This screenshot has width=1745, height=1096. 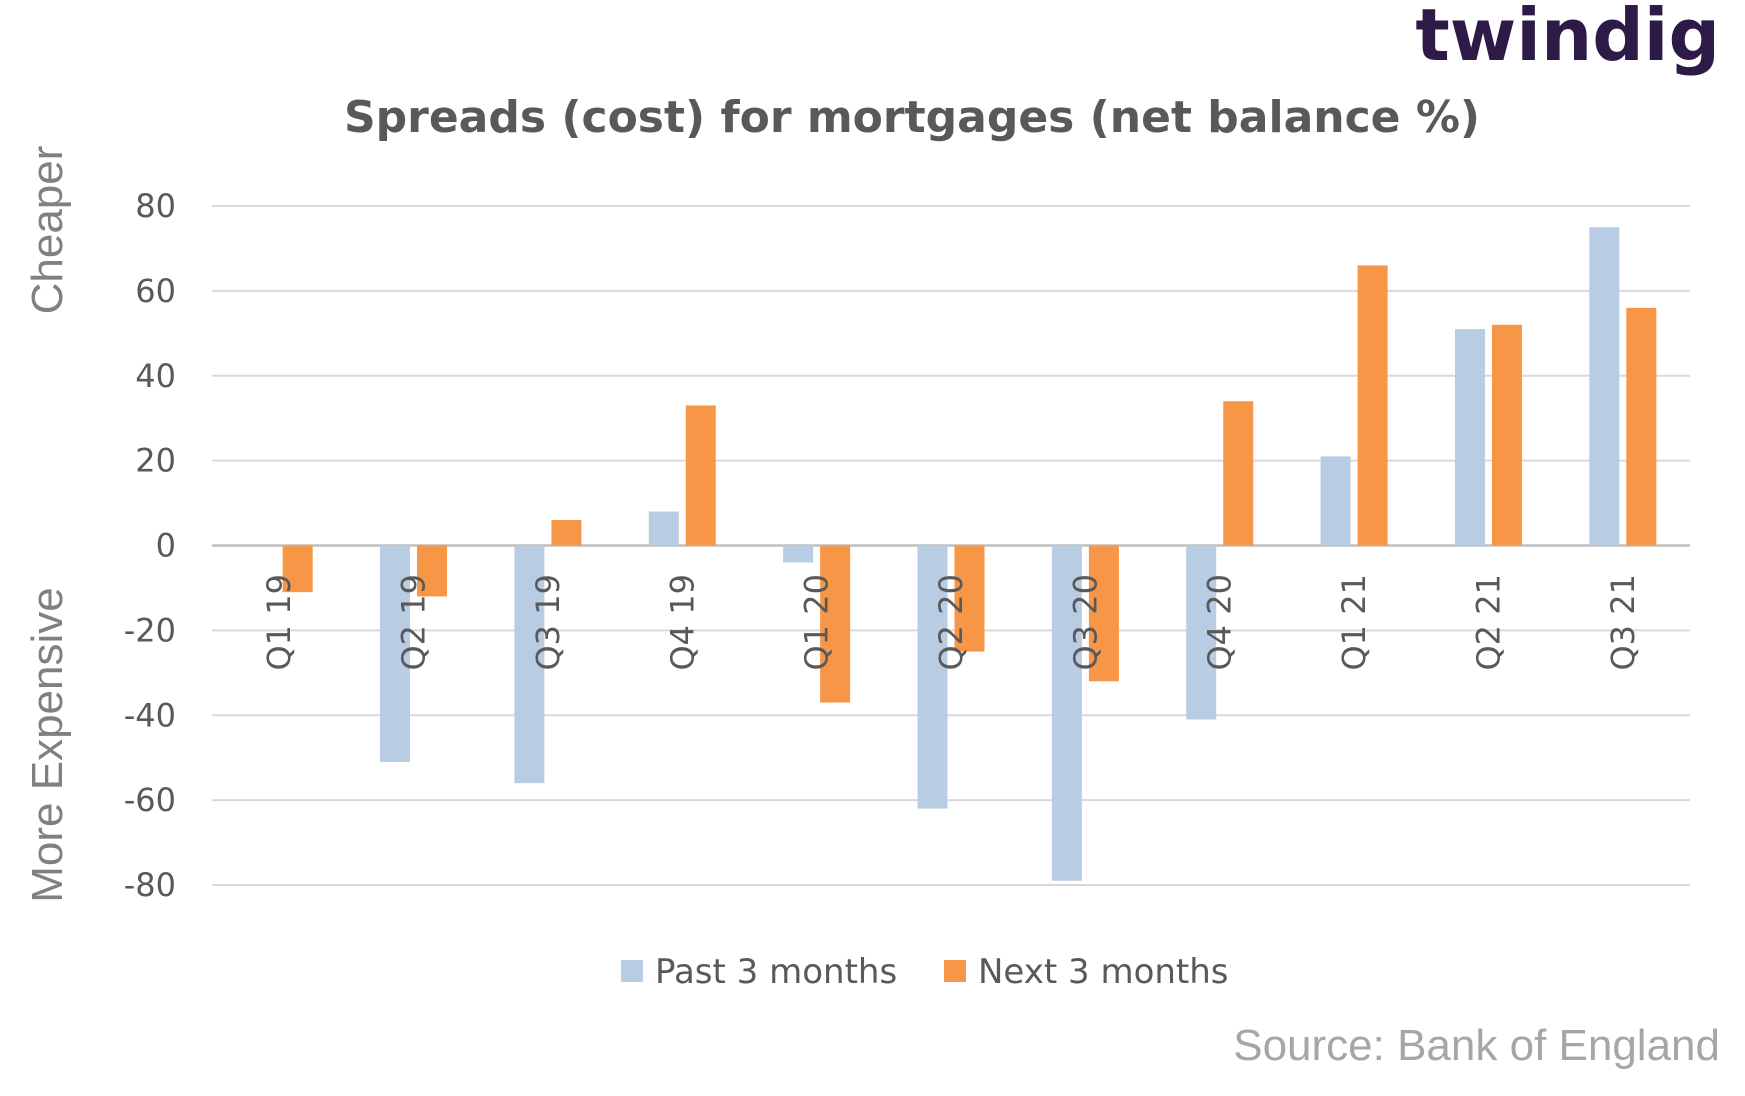 I want to click on legend-label-next: Next 3 months, so click(x=1103, y=972).